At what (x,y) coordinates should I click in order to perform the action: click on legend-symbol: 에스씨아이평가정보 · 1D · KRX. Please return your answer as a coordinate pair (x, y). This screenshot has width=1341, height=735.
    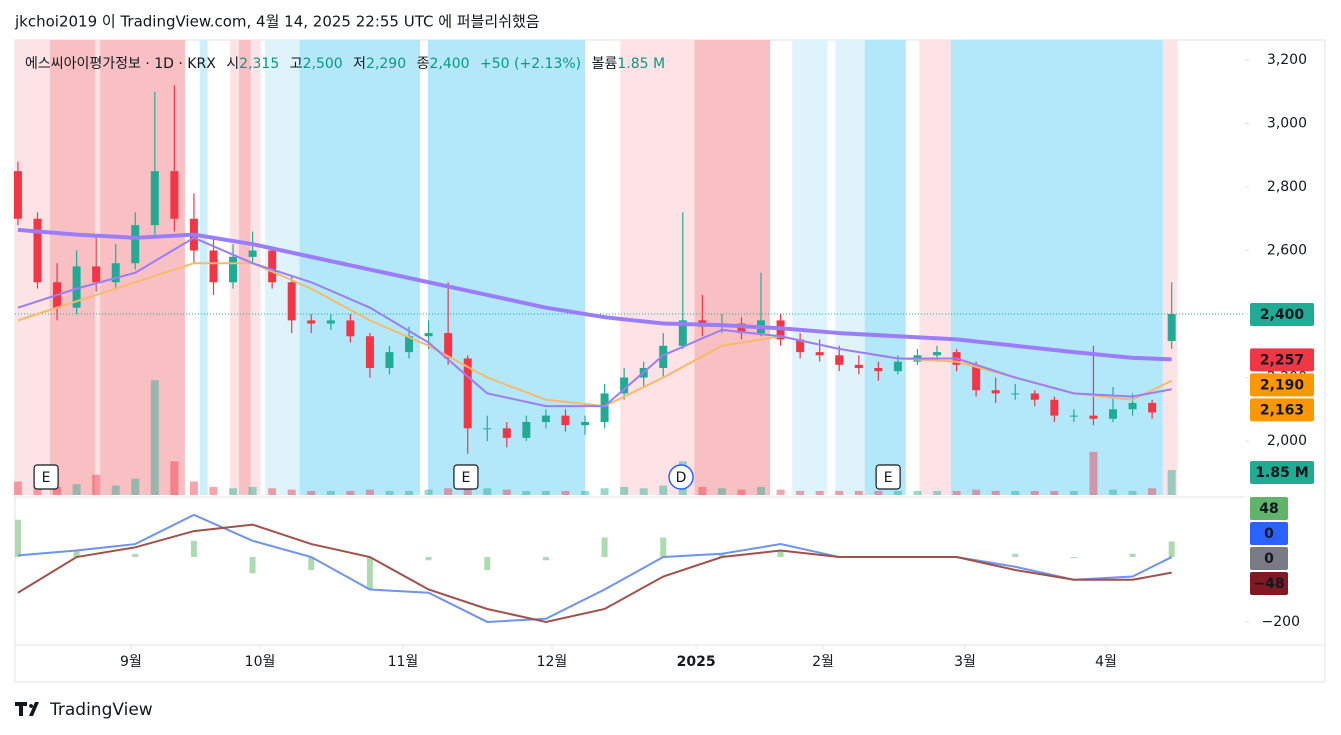
    Looking at the image, I should click on (120, 64).